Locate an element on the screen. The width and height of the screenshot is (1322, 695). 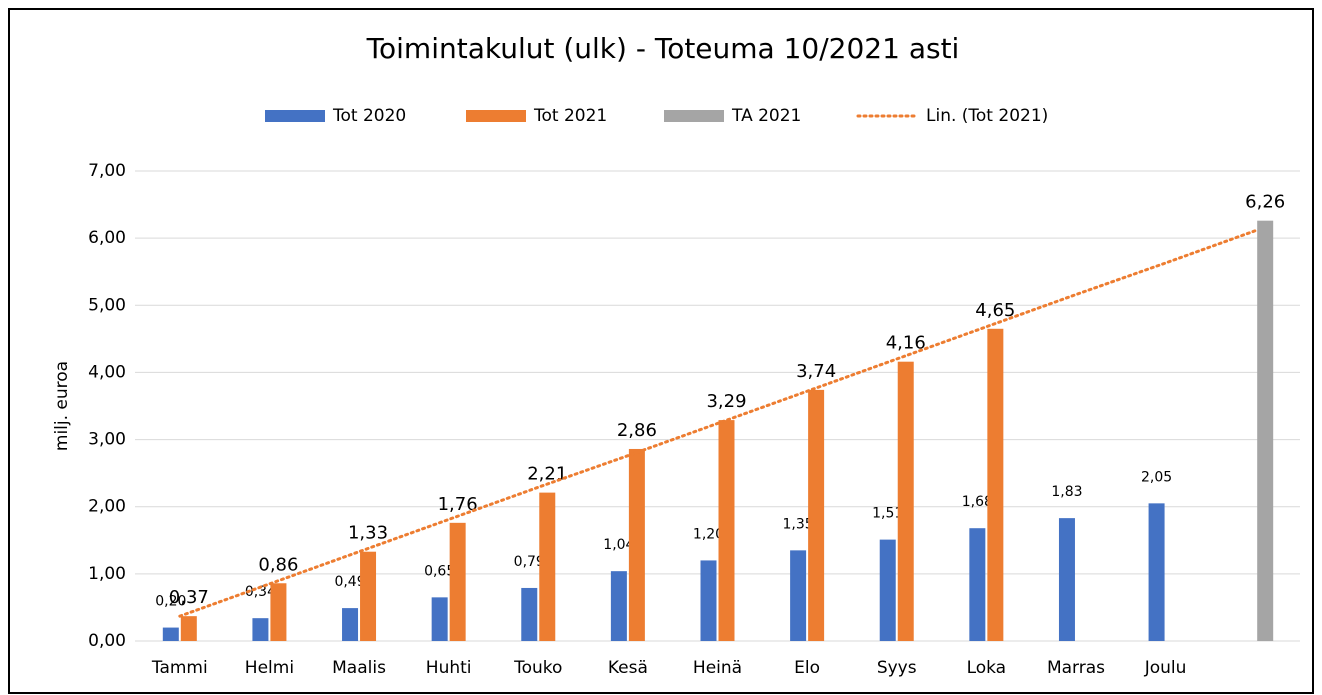
data-label: 6,26 is located at coordinates (1265, 202).